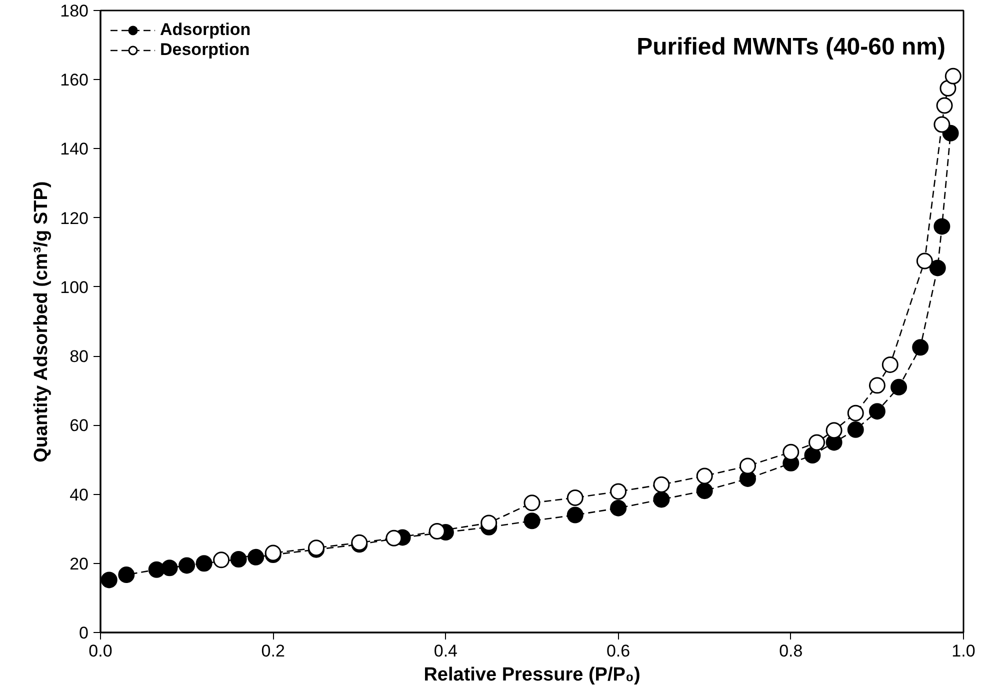 The width and height of the screenshot is (991, 692). Describe the element at coordinates (273, 651) in the screenshot. I see `x-tick-label: 0.2` at that location.